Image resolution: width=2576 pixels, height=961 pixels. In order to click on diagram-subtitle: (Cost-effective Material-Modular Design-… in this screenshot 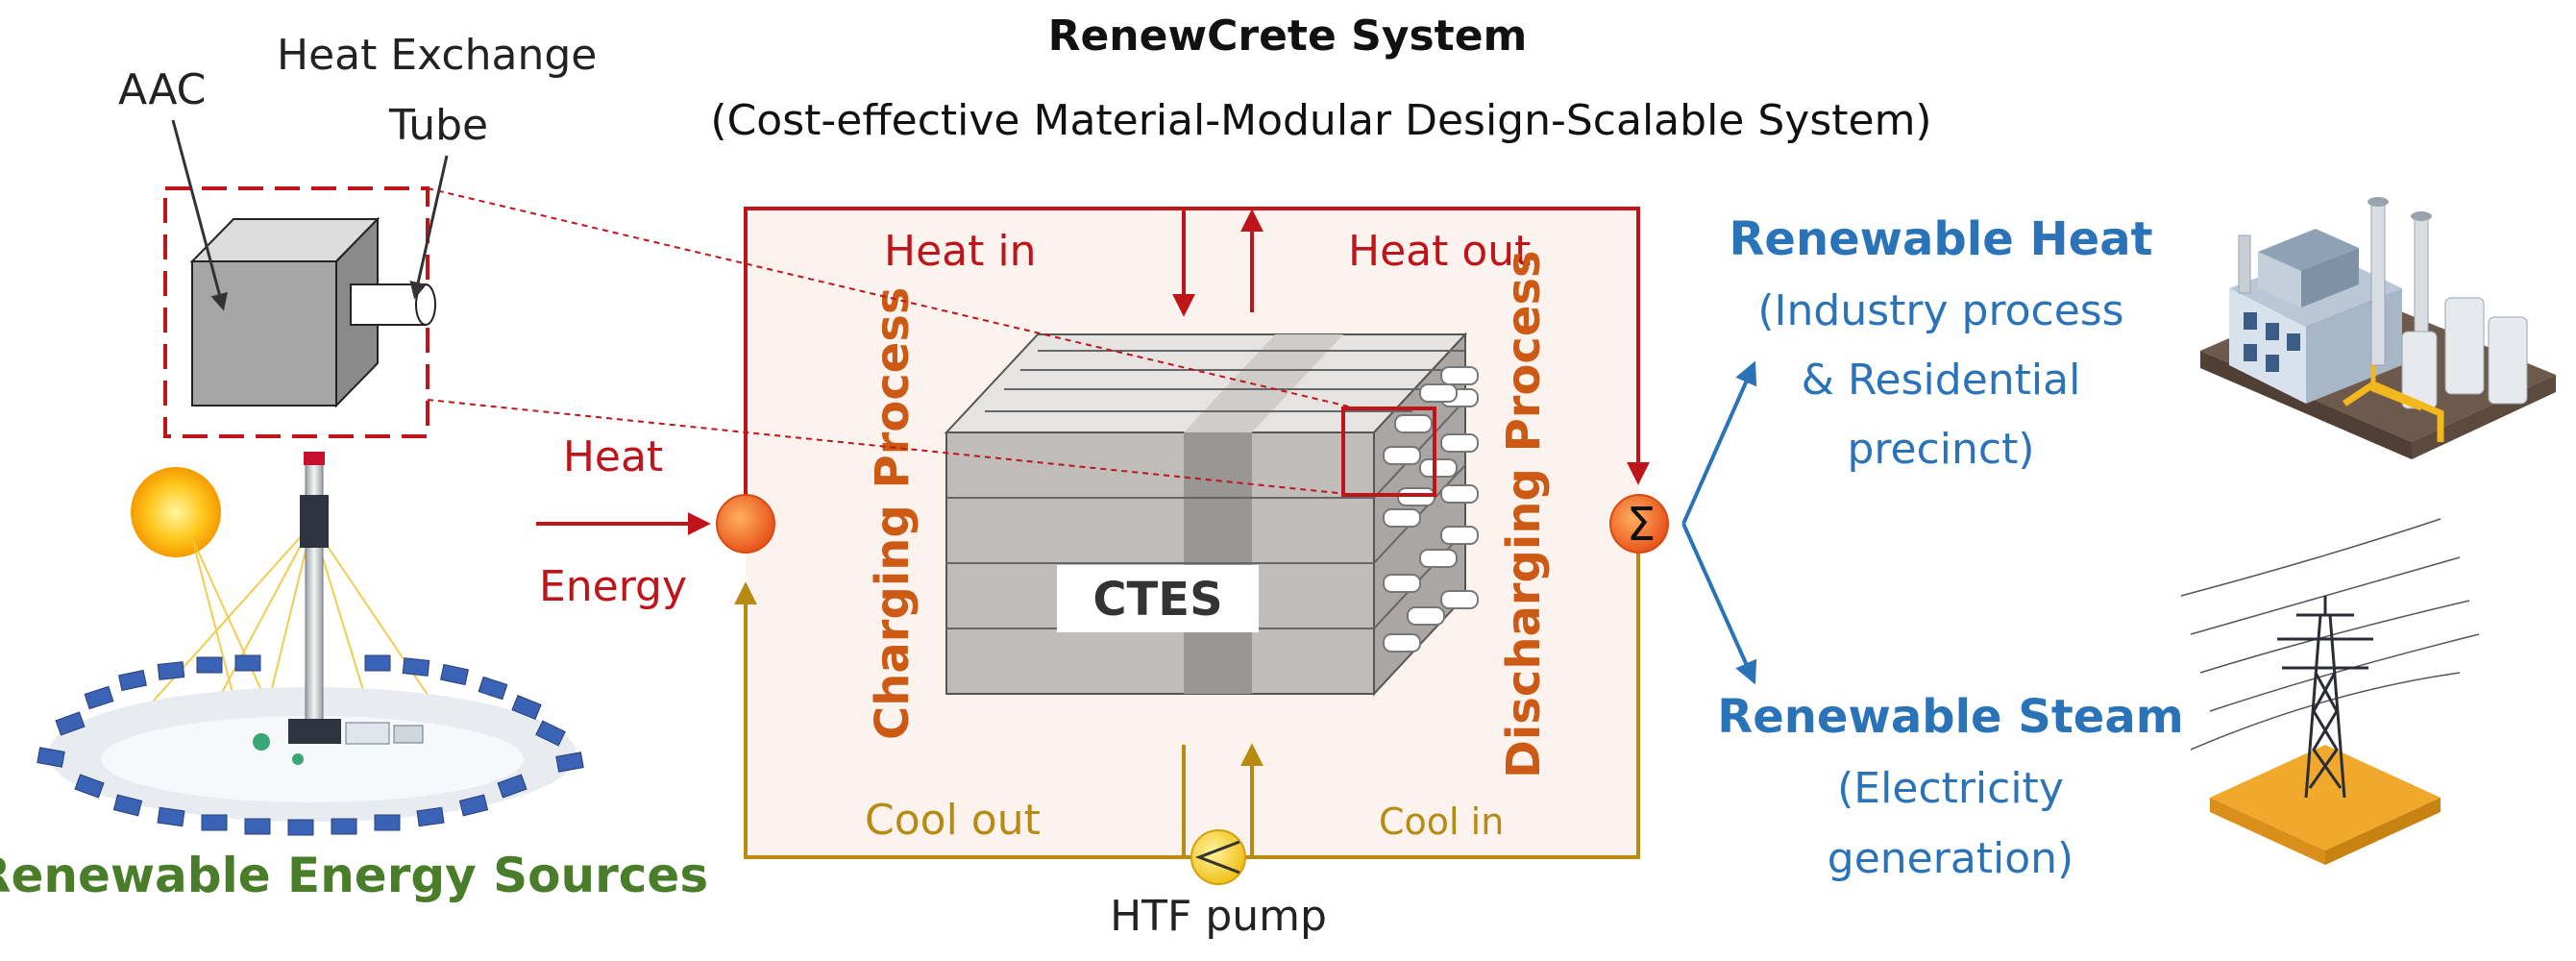, I will do `click(1320, 120)`.